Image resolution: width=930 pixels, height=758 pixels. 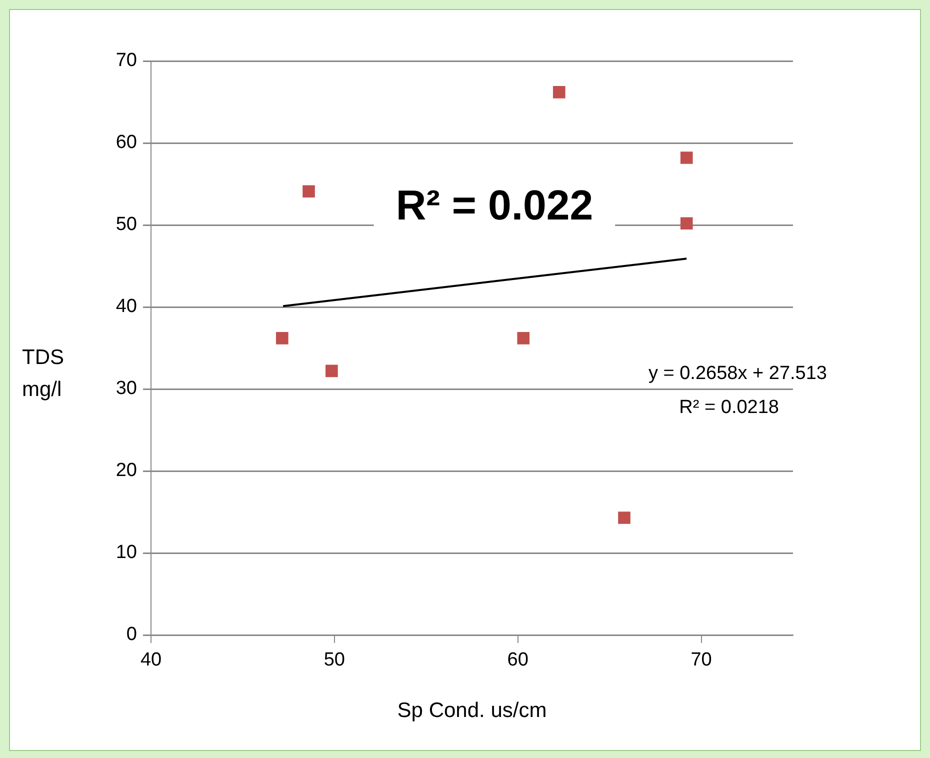 What do you see at coordinates (131, 635) in the screenshot?
I see `y-tick-label: 0` at bounding box center [131, 635].